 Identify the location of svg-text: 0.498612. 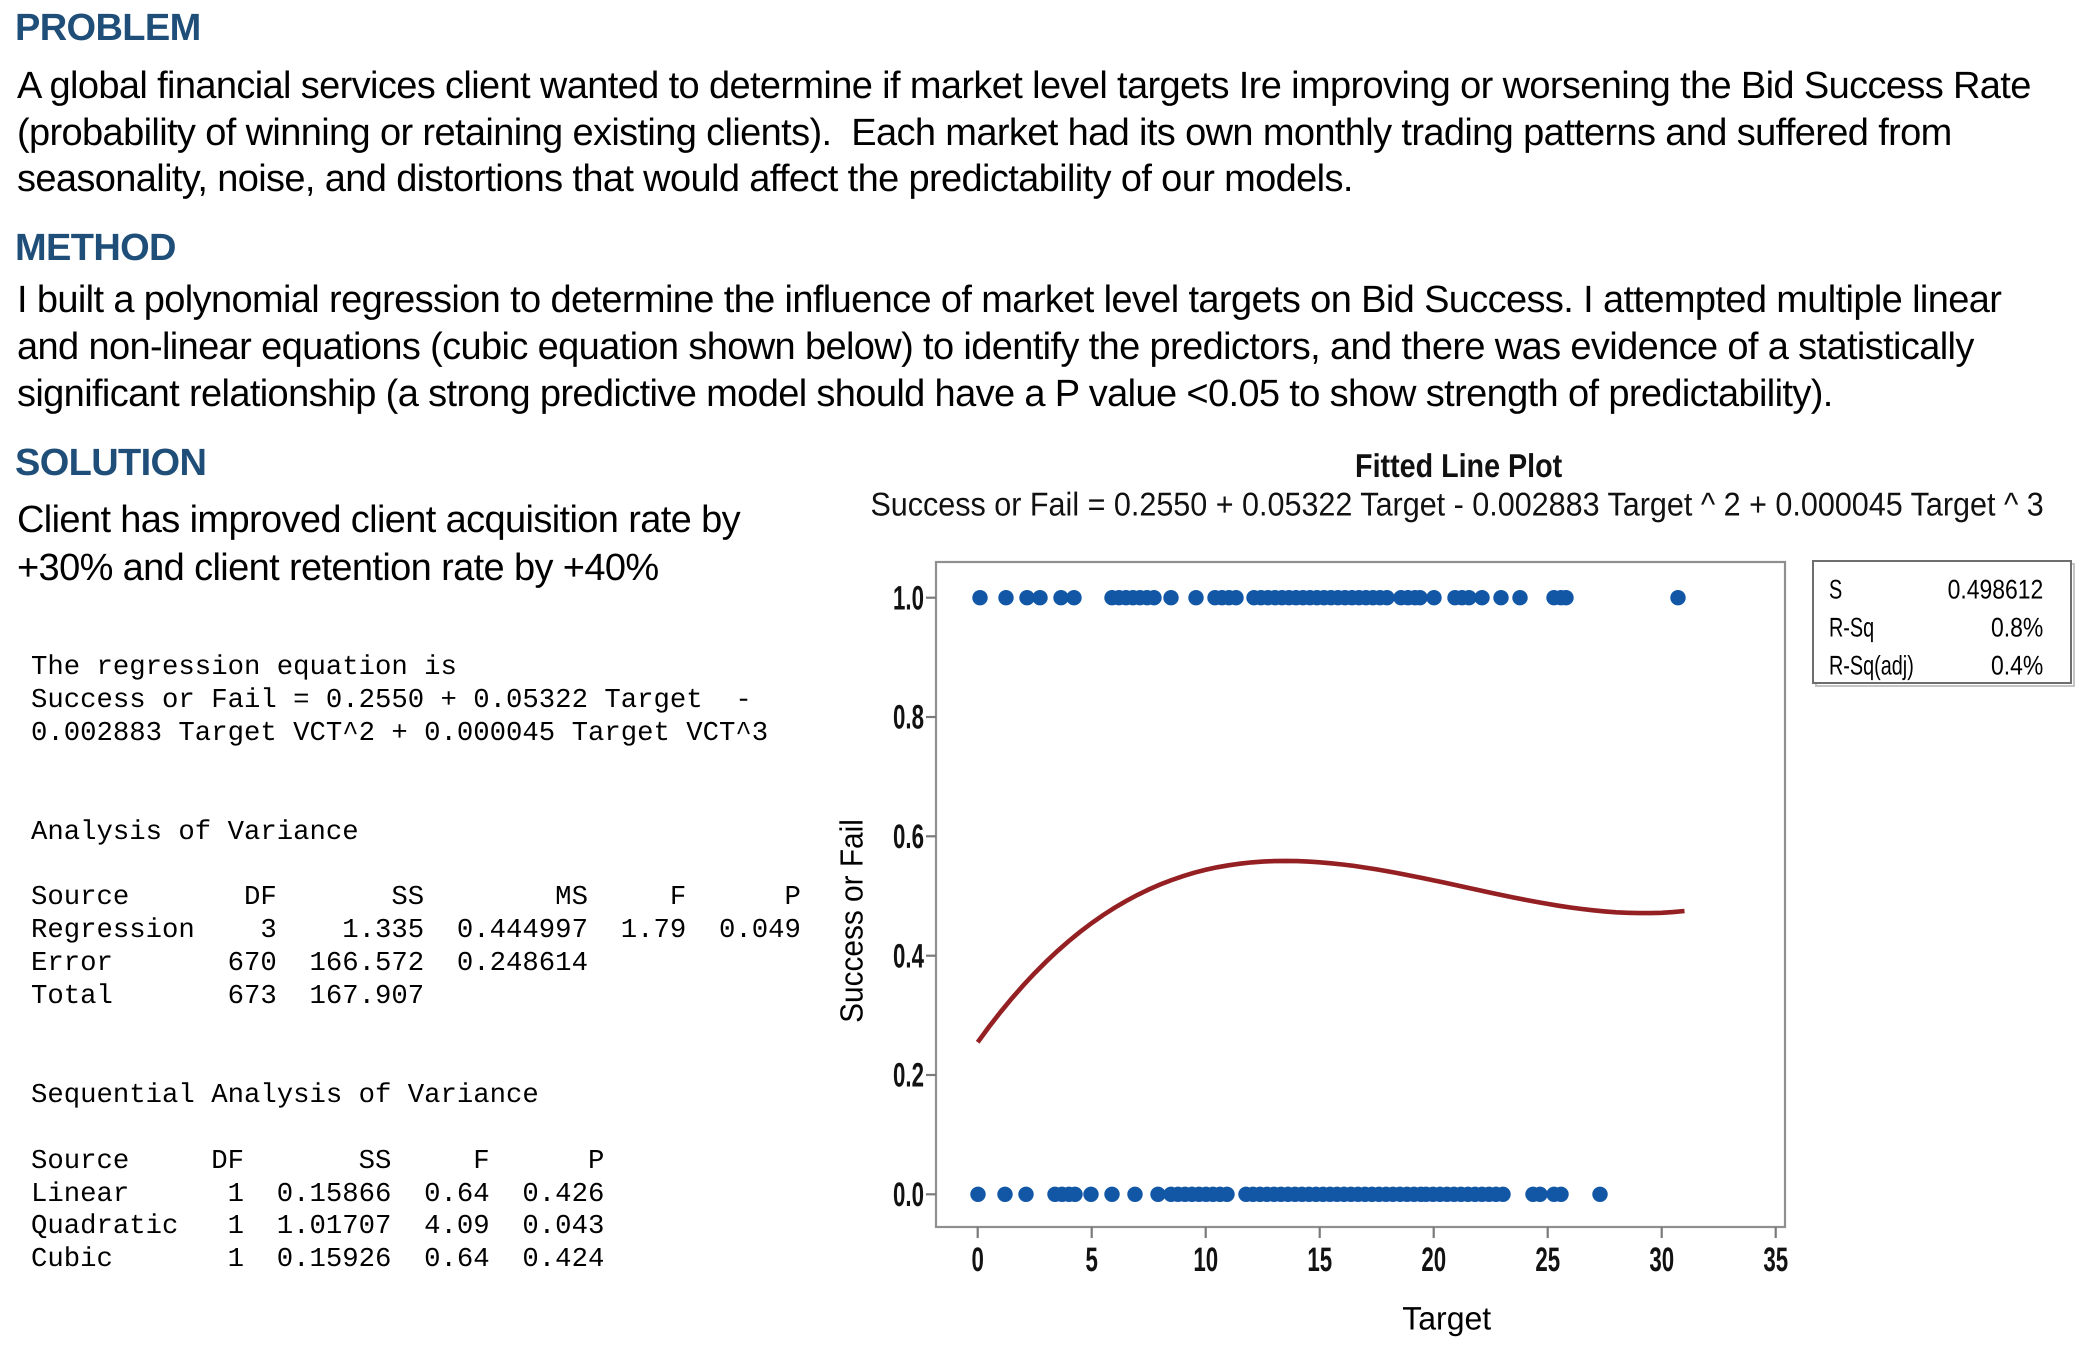
(1996, 590).